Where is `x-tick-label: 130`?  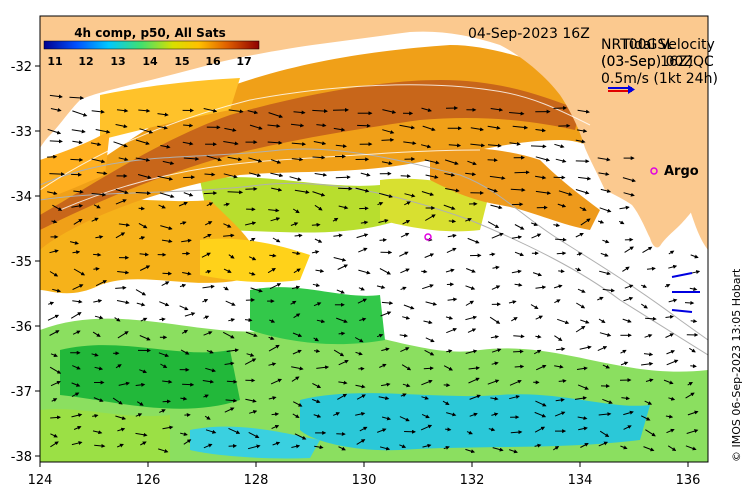
x-tick-label: 130 is located at coordinates (364, 480).